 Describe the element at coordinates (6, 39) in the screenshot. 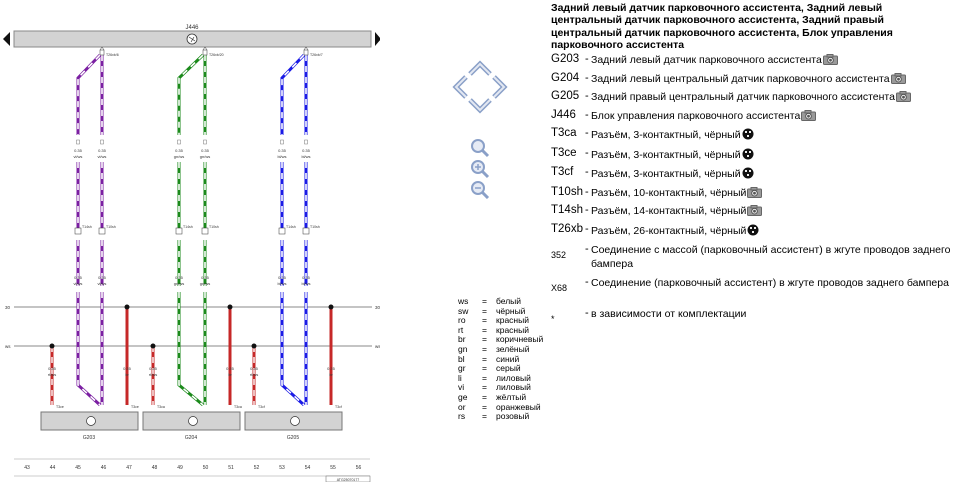

I see `scroll-left-icon` at that location.